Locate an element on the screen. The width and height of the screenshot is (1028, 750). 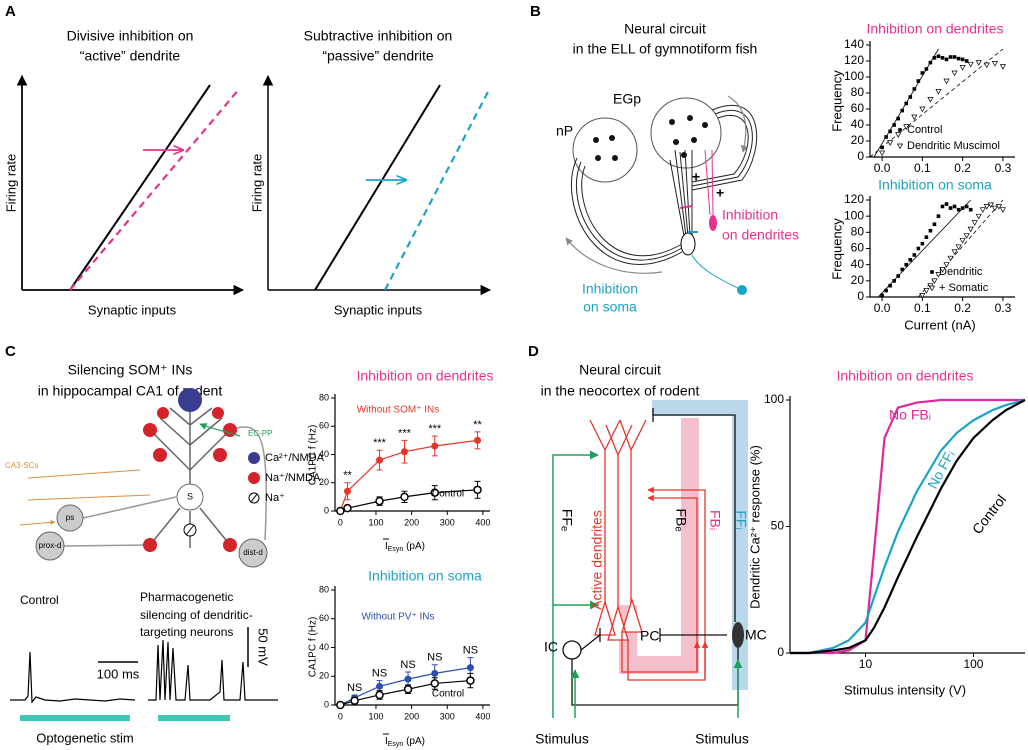
label: FFᵢ is located at coordinates (741, 519).